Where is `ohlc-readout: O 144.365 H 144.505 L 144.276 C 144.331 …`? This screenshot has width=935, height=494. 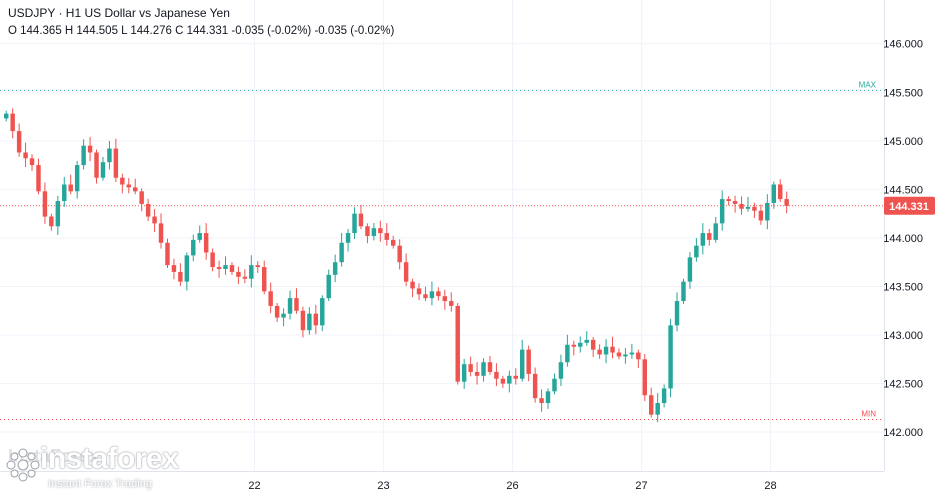 ohlc-readout: O 144.365 H 144.505 L 144.276 C 144.331 … is located at coordinates (201, 31).